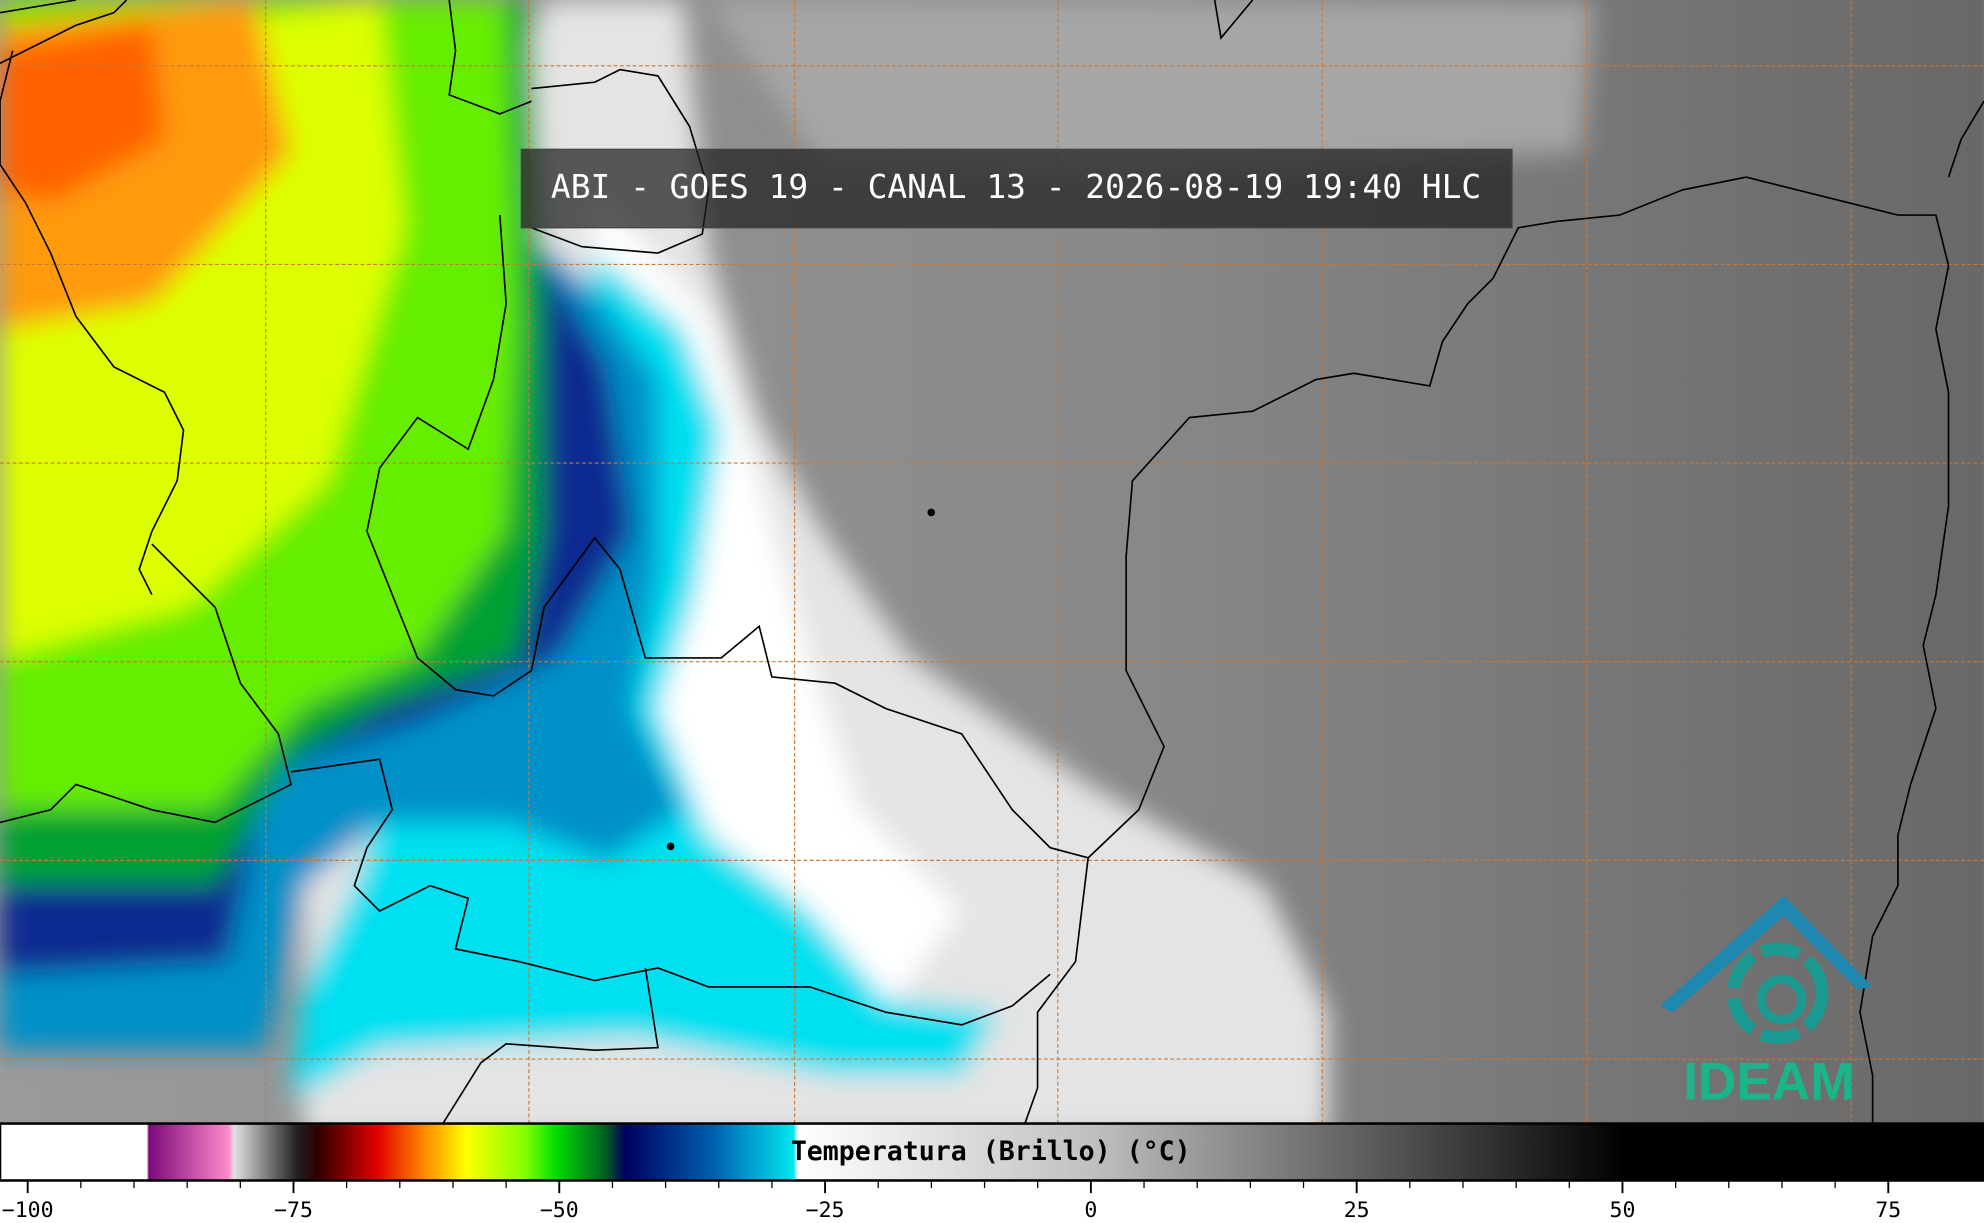 This screenshot has width=1984, height=1223. What do you see at coordinates (28, 1210) in the screenshot?
I see `tick-label: −100` at bounding box center [28, 1210].